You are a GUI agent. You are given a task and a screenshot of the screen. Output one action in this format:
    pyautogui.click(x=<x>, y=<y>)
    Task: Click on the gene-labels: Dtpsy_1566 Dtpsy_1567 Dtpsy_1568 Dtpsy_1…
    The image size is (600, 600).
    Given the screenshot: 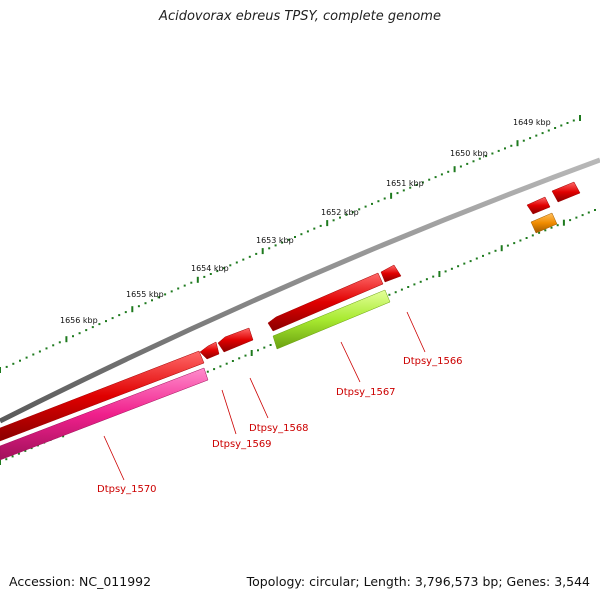 What is the action you would take?
    pyautogui.click(x=280, y=425)
    